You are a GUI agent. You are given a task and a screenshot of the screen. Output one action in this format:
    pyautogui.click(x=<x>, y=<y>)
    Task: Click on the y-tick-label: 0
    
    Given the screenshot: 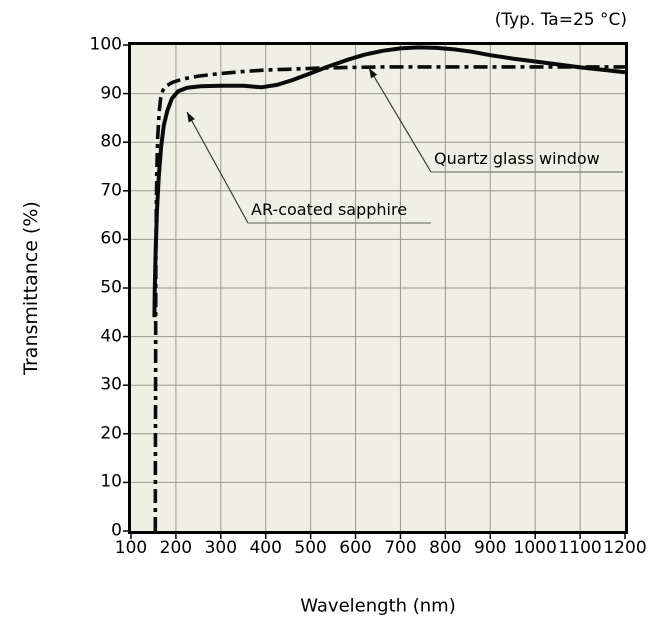 What is the action you would take?
    pyautogui.click(x=116, y=530)
    